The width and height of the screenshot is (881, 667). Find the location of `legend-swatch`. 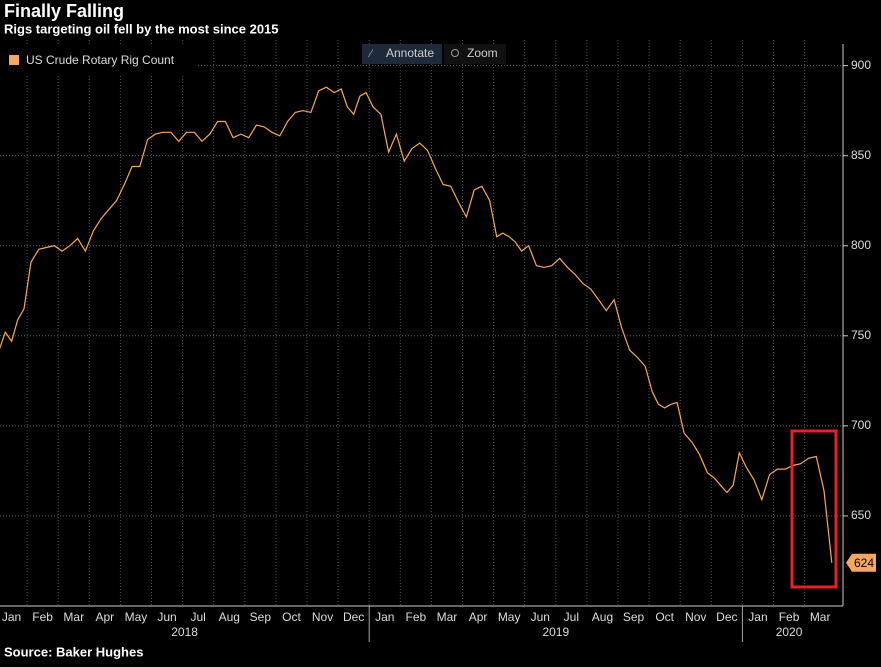

legend-swatch is located at coordinates (14, 60).